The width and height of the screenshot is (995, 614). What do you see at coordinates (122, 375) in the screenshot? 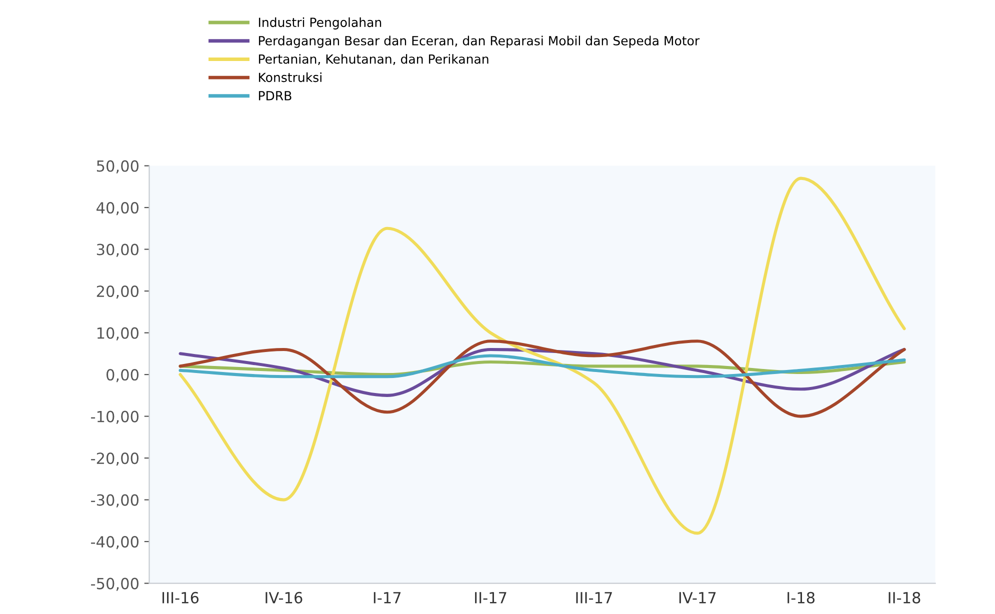
I see `y-tick-label: 0,00` at bounding box center [122, 375].